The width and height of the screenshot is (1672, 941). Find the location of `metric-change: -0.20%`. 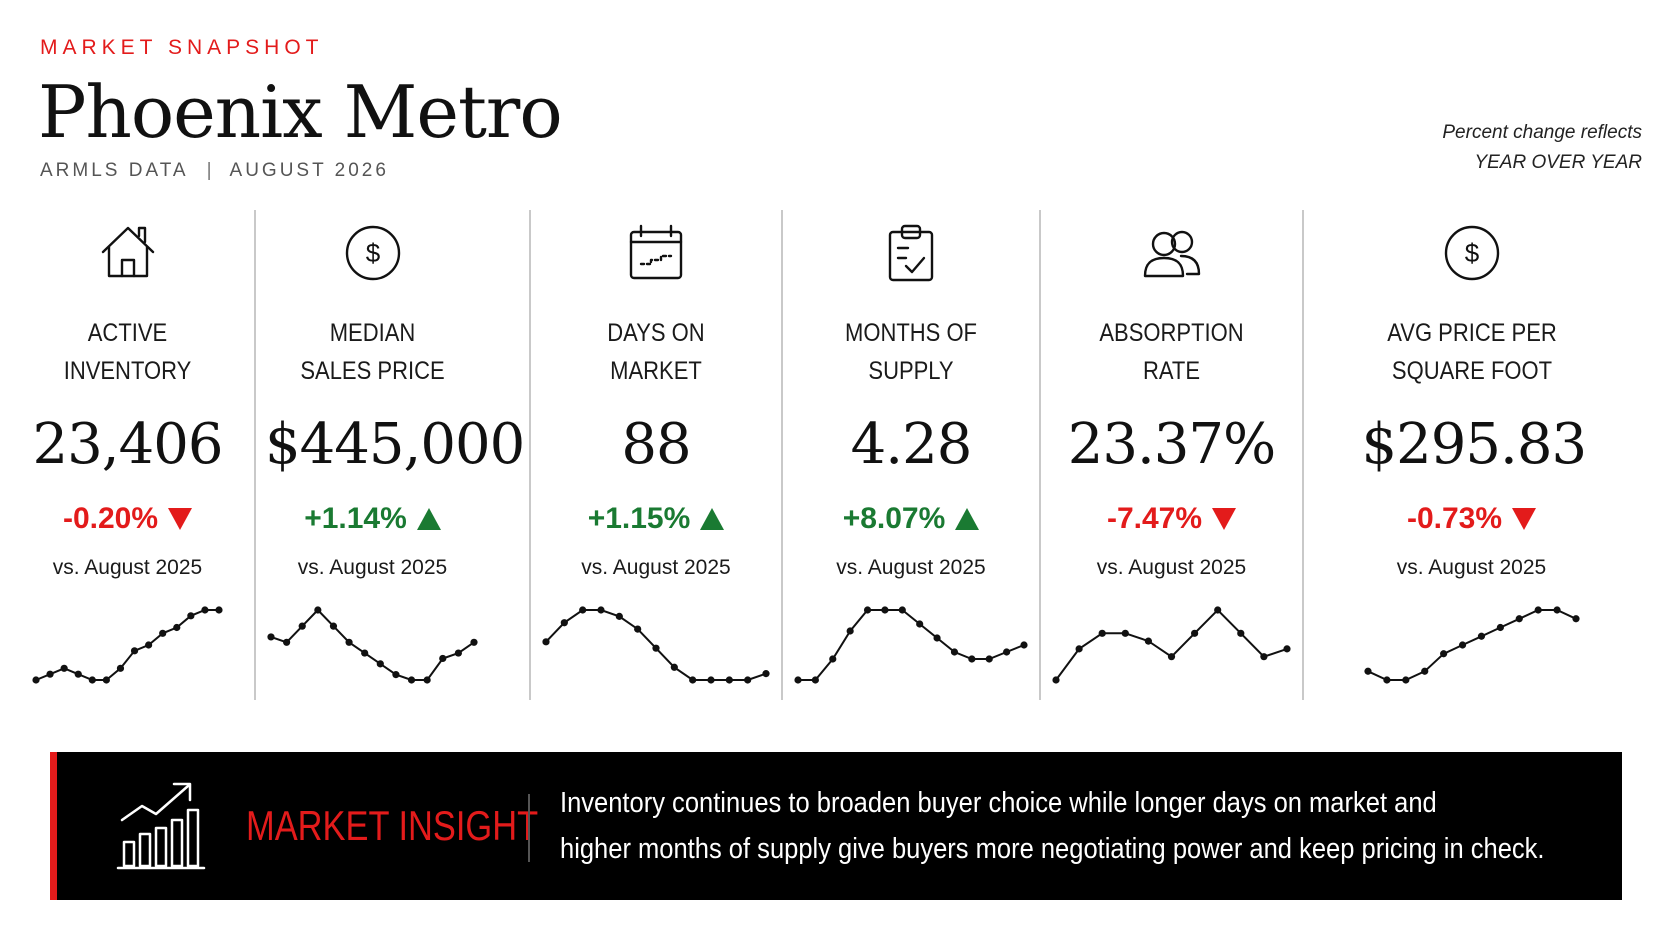

metric-change: -0.20% is located at coordinates (127, 519).